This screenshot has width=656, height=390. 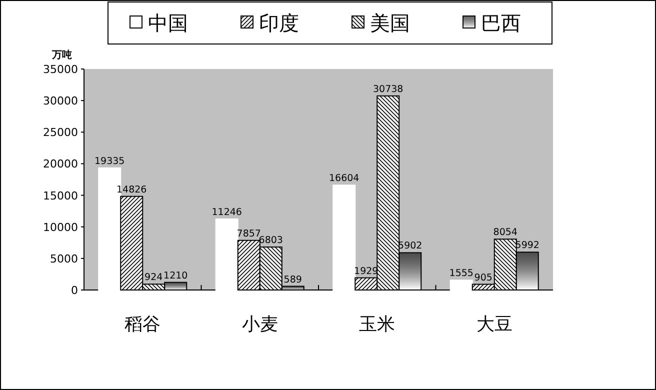 I want to click on y-tick-label: 35000, so click(x=60, y=69).